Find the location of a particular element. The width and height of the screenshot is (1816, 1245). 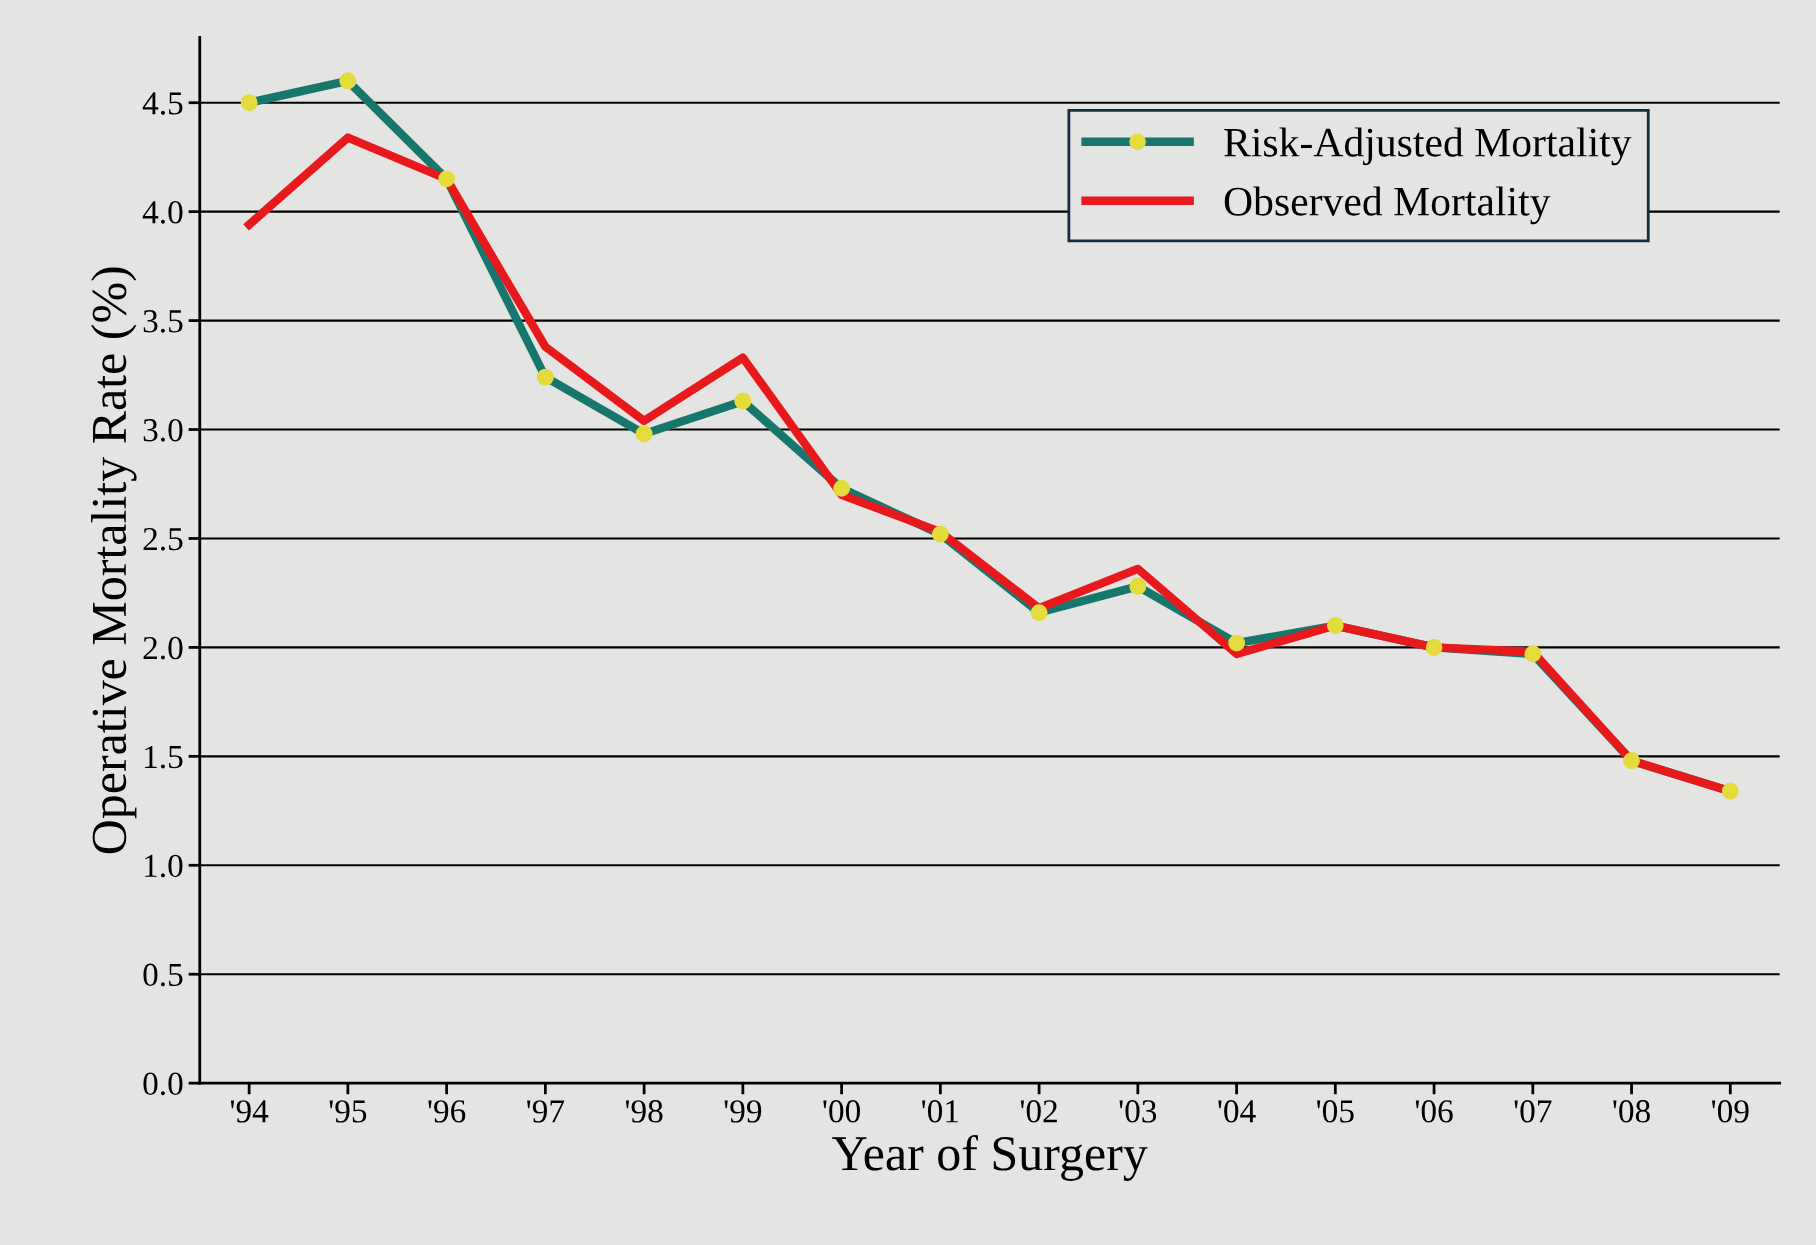

legend-label: Observed Mortality is located at coordinates (1387, 205).